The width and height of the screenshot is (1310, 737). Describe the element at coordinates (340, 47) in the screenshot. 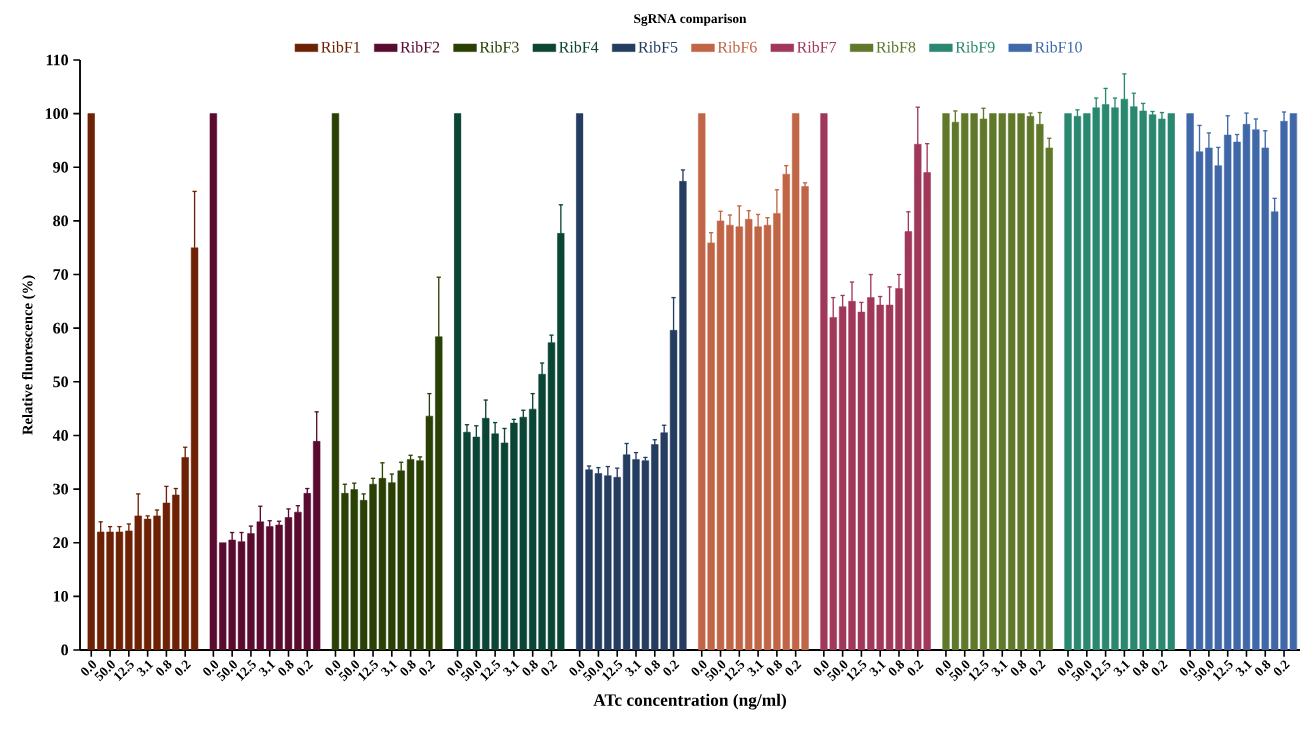

I see `legend-label: RibF1` at that location.